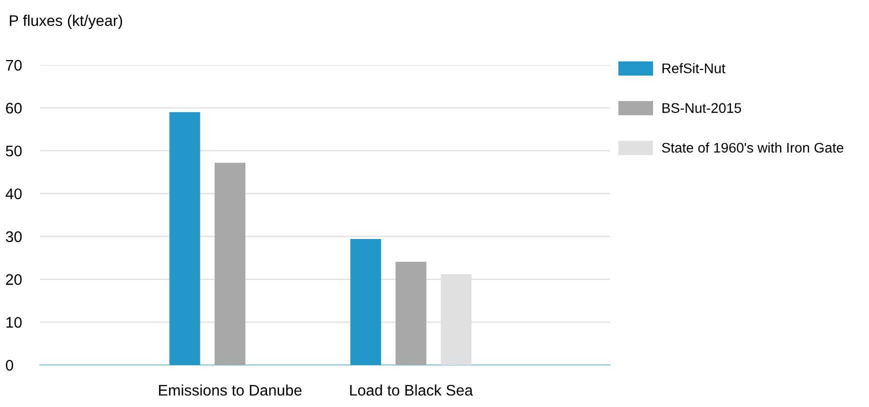  I want to click on y-tick-label: 30, so click(14, 236).